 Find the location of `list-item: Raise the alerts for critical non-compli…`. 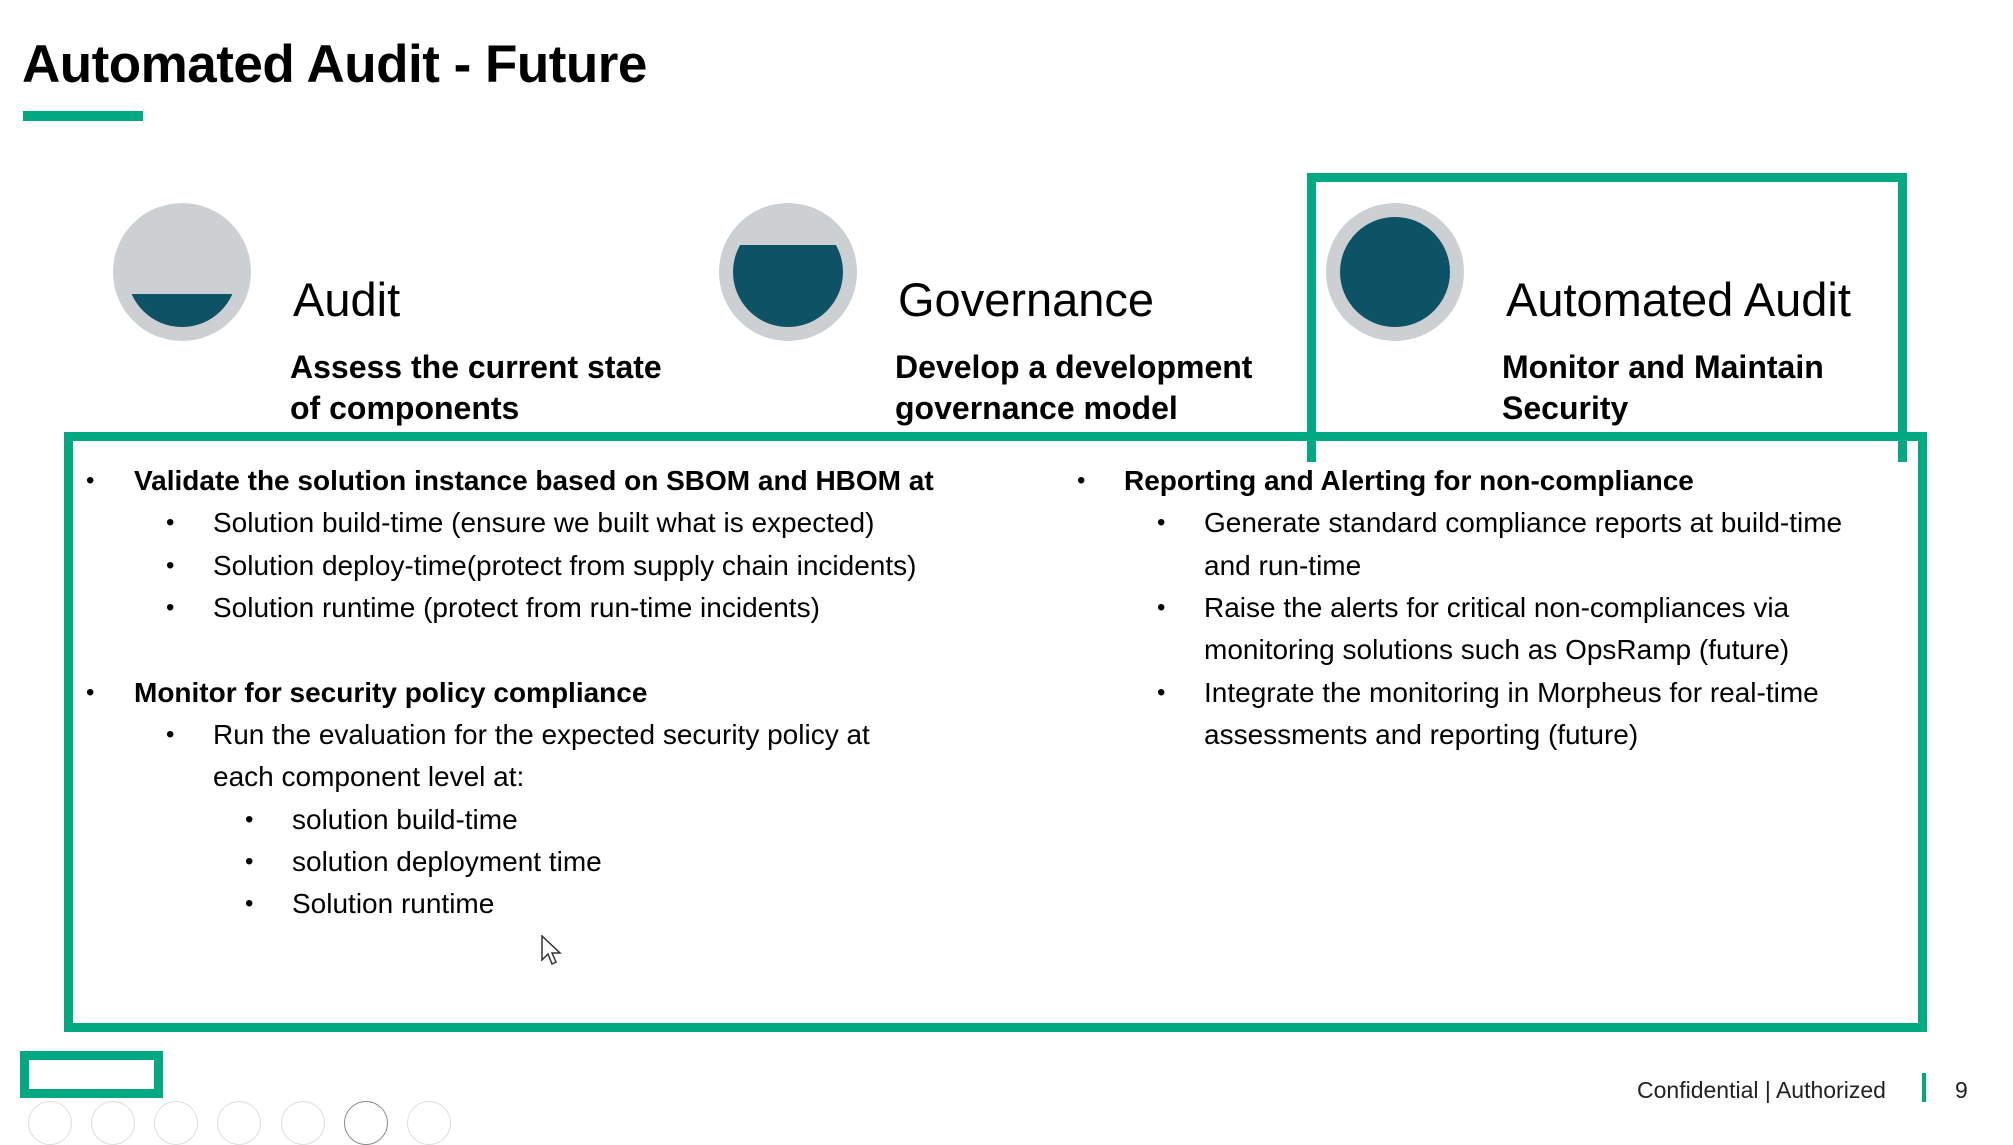

list-item: Raise the alerts for critical non-compli… is located at coordinates (1497, 607).